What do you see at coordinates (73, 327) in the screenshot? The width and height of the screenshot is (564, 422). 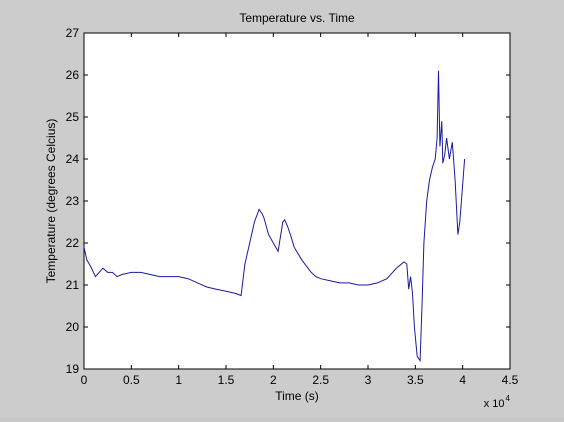 I see `y-tick-label: 20` at bounding box center [73, 327].